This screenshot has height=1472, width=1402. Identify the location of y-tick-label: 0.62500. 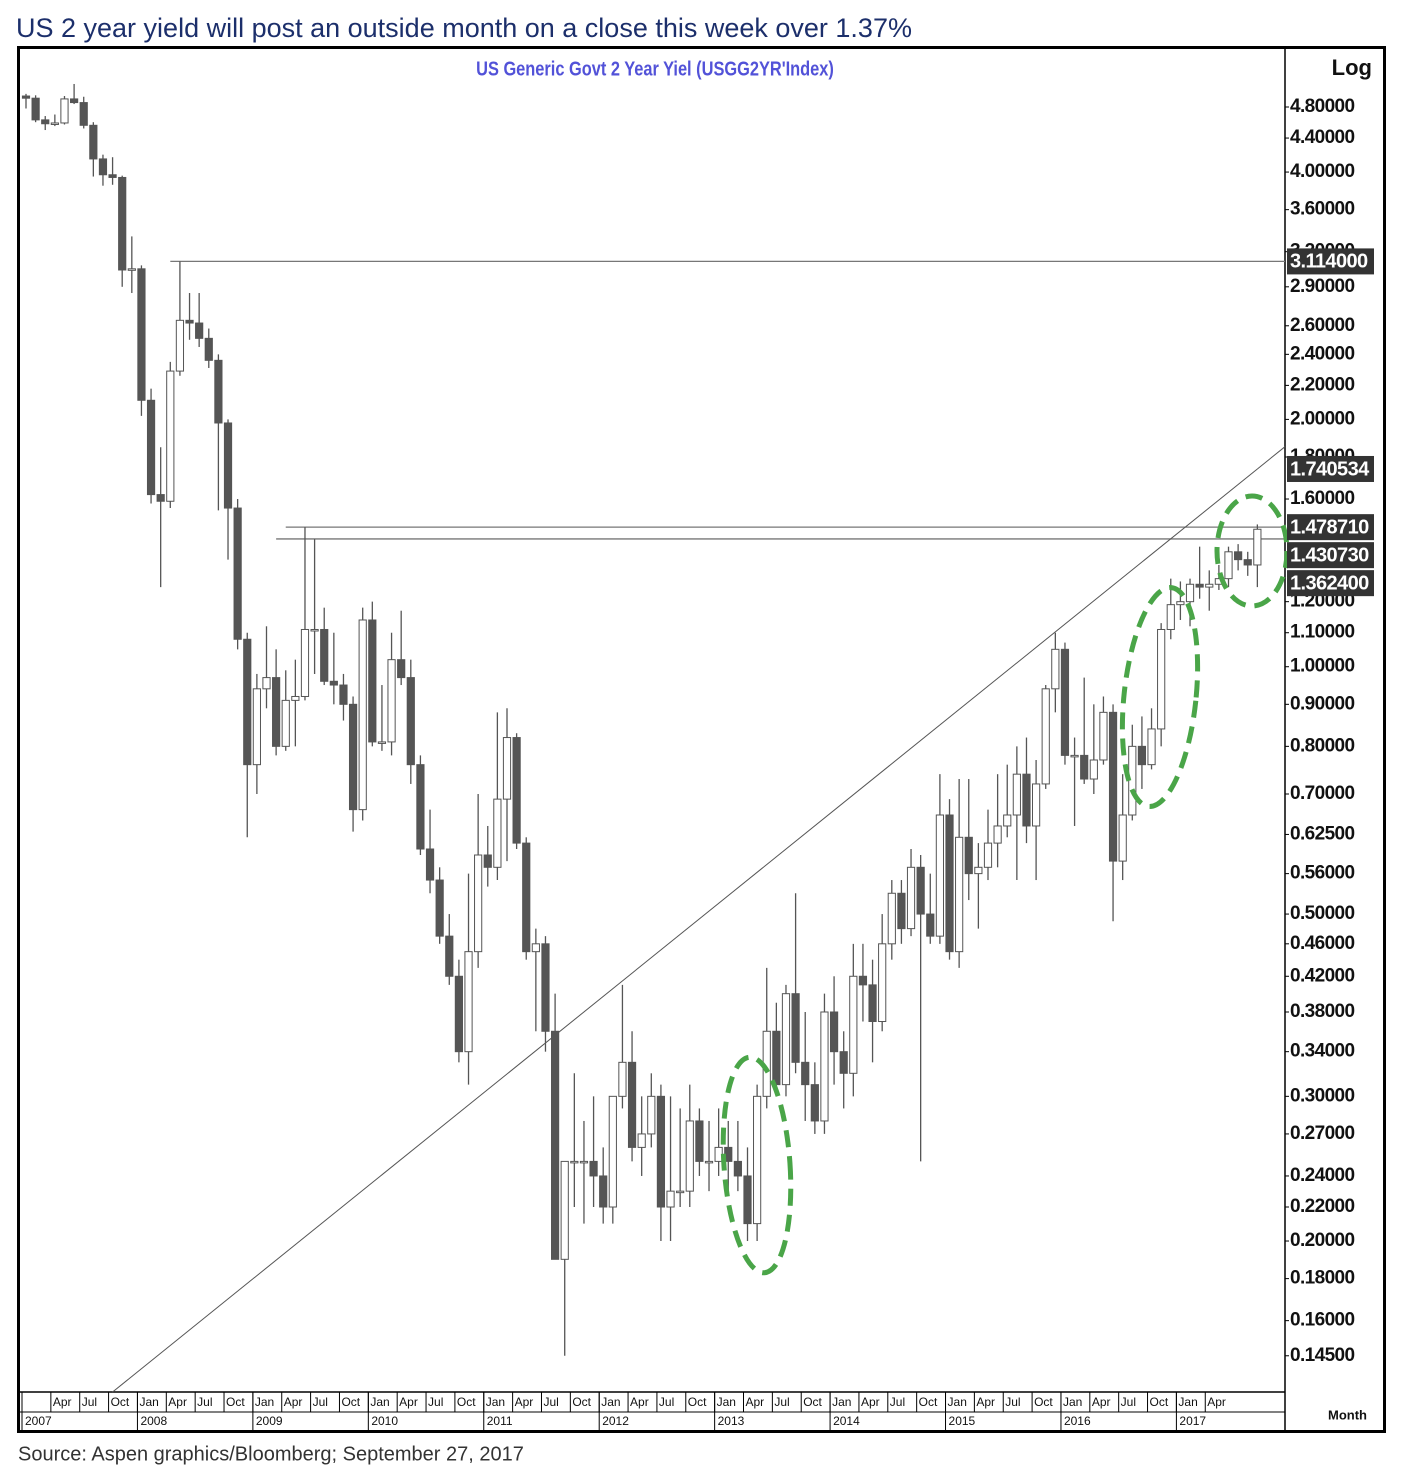
(1322, 833).